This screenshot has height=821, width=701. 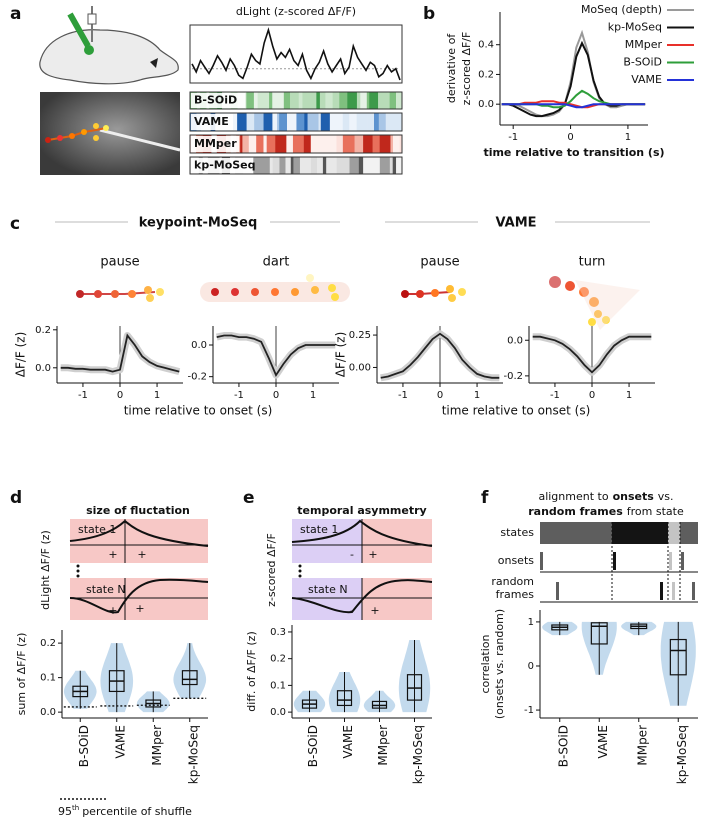 I want to click on y-axis-label: derivative of, so click(x=451, y=68).